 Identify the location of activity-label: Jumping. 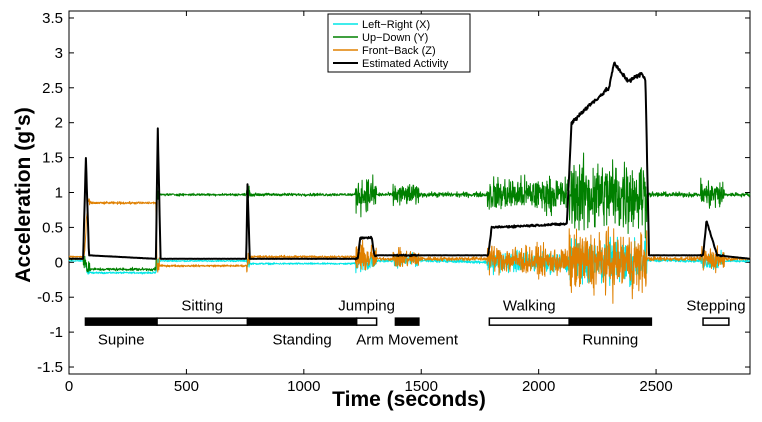
(366, 306).